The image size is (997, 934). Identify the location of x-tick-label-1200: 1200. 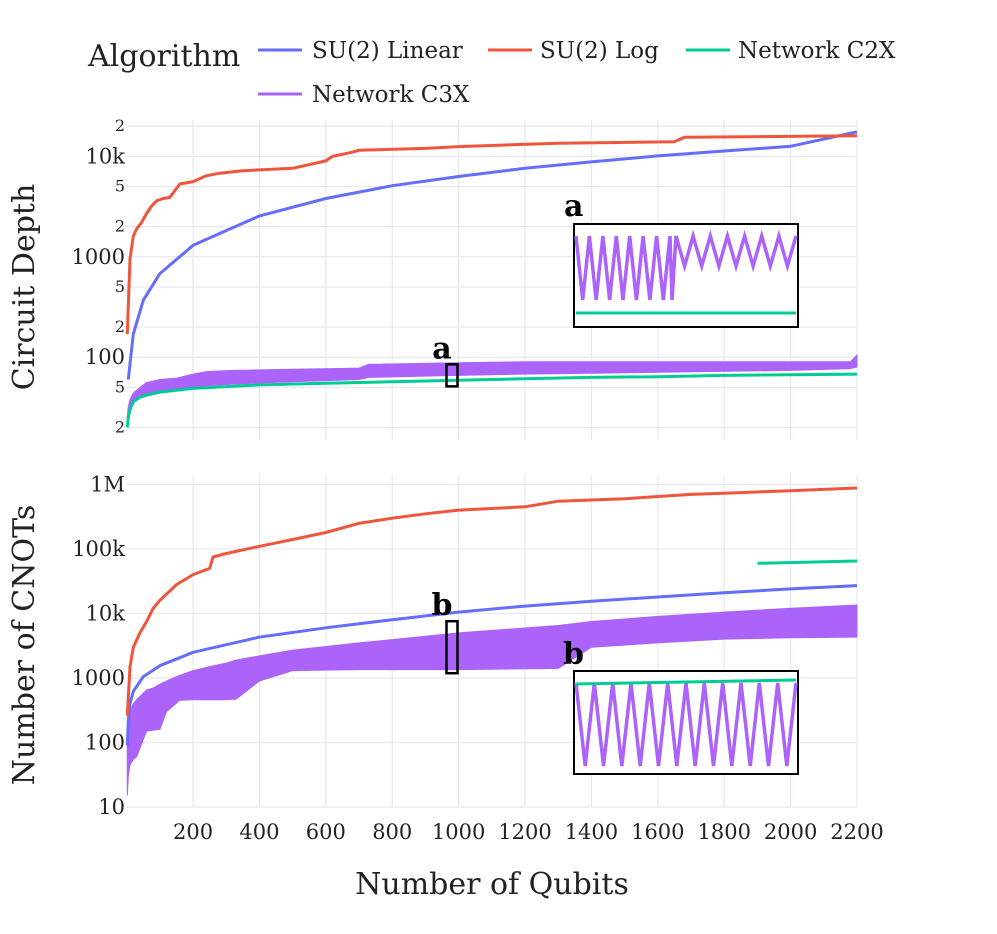
(524, 832).